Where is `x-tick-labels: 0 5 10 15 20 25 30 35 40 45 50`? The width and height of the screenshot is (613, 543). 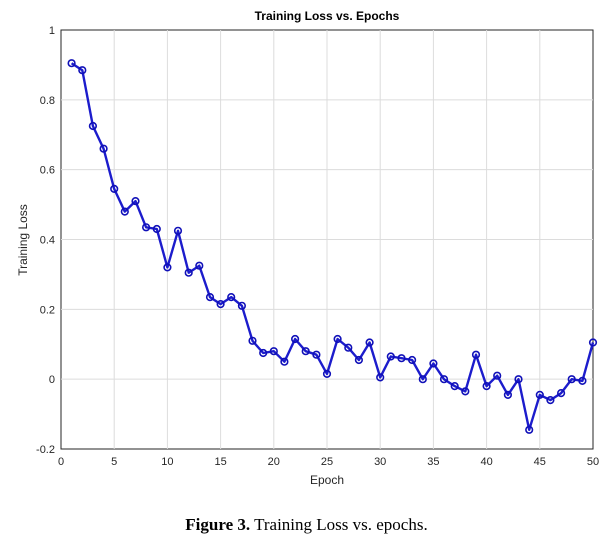 x-tick-labels: 0 5 10 15 20 25 30 35 40 45 50 is located at coordinates (328, 462).